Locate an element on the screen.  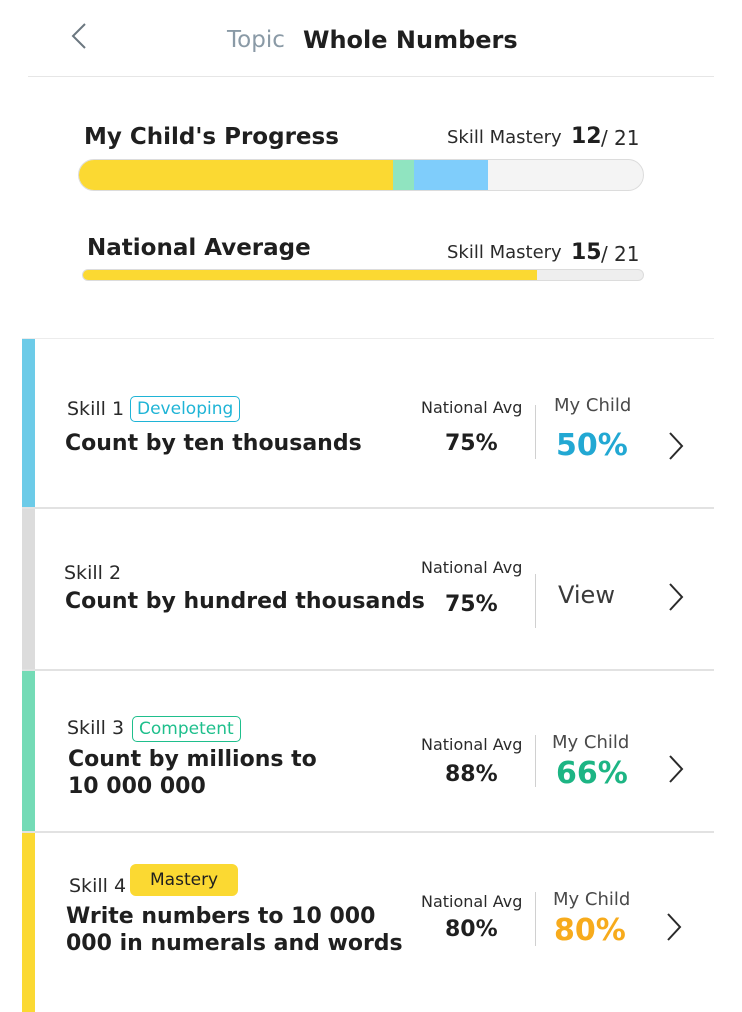
progress-segment-mastery is located at coordinates (236, 175).